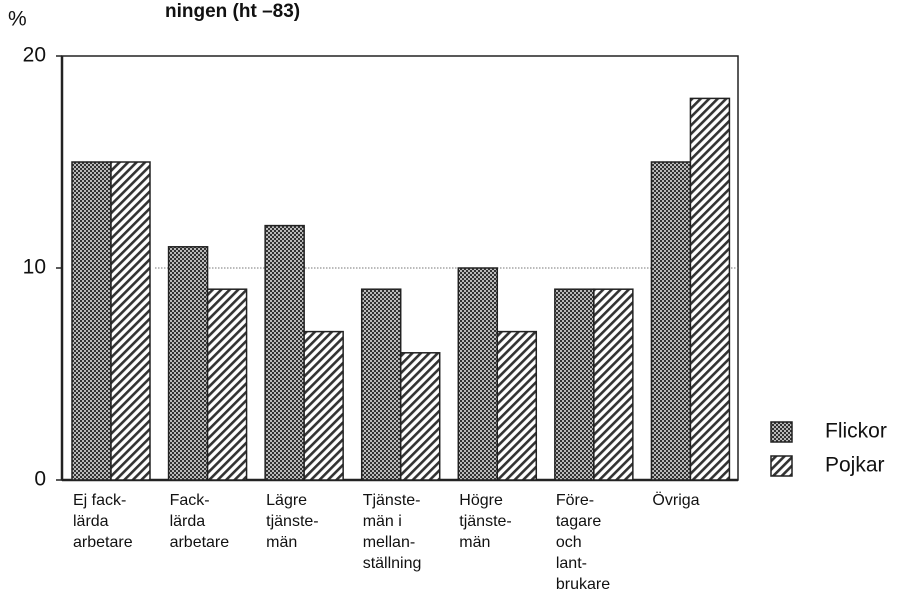  What do you see at coordinates (389, 542) in the screenshot?
I see `x-tick-label: mellan-` at bounding box center [389, 542].